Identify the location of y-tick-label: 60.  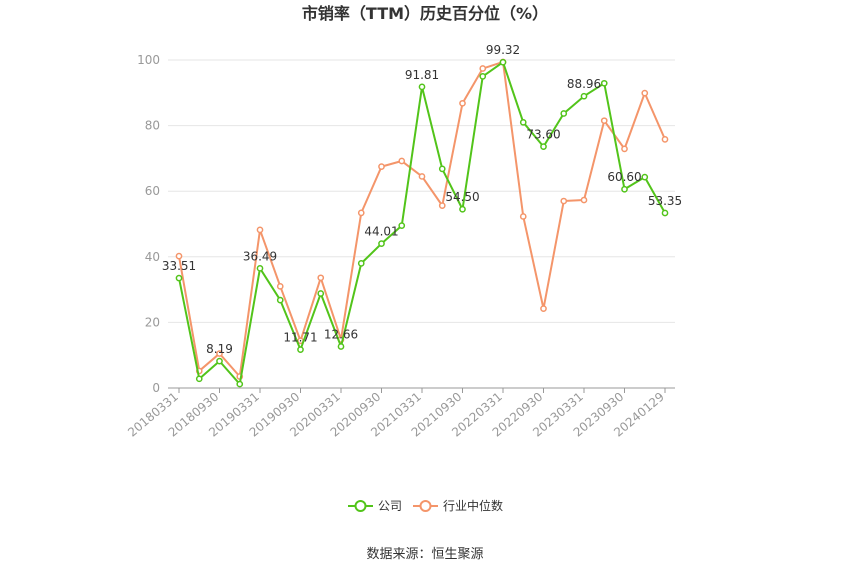
(152, 191).